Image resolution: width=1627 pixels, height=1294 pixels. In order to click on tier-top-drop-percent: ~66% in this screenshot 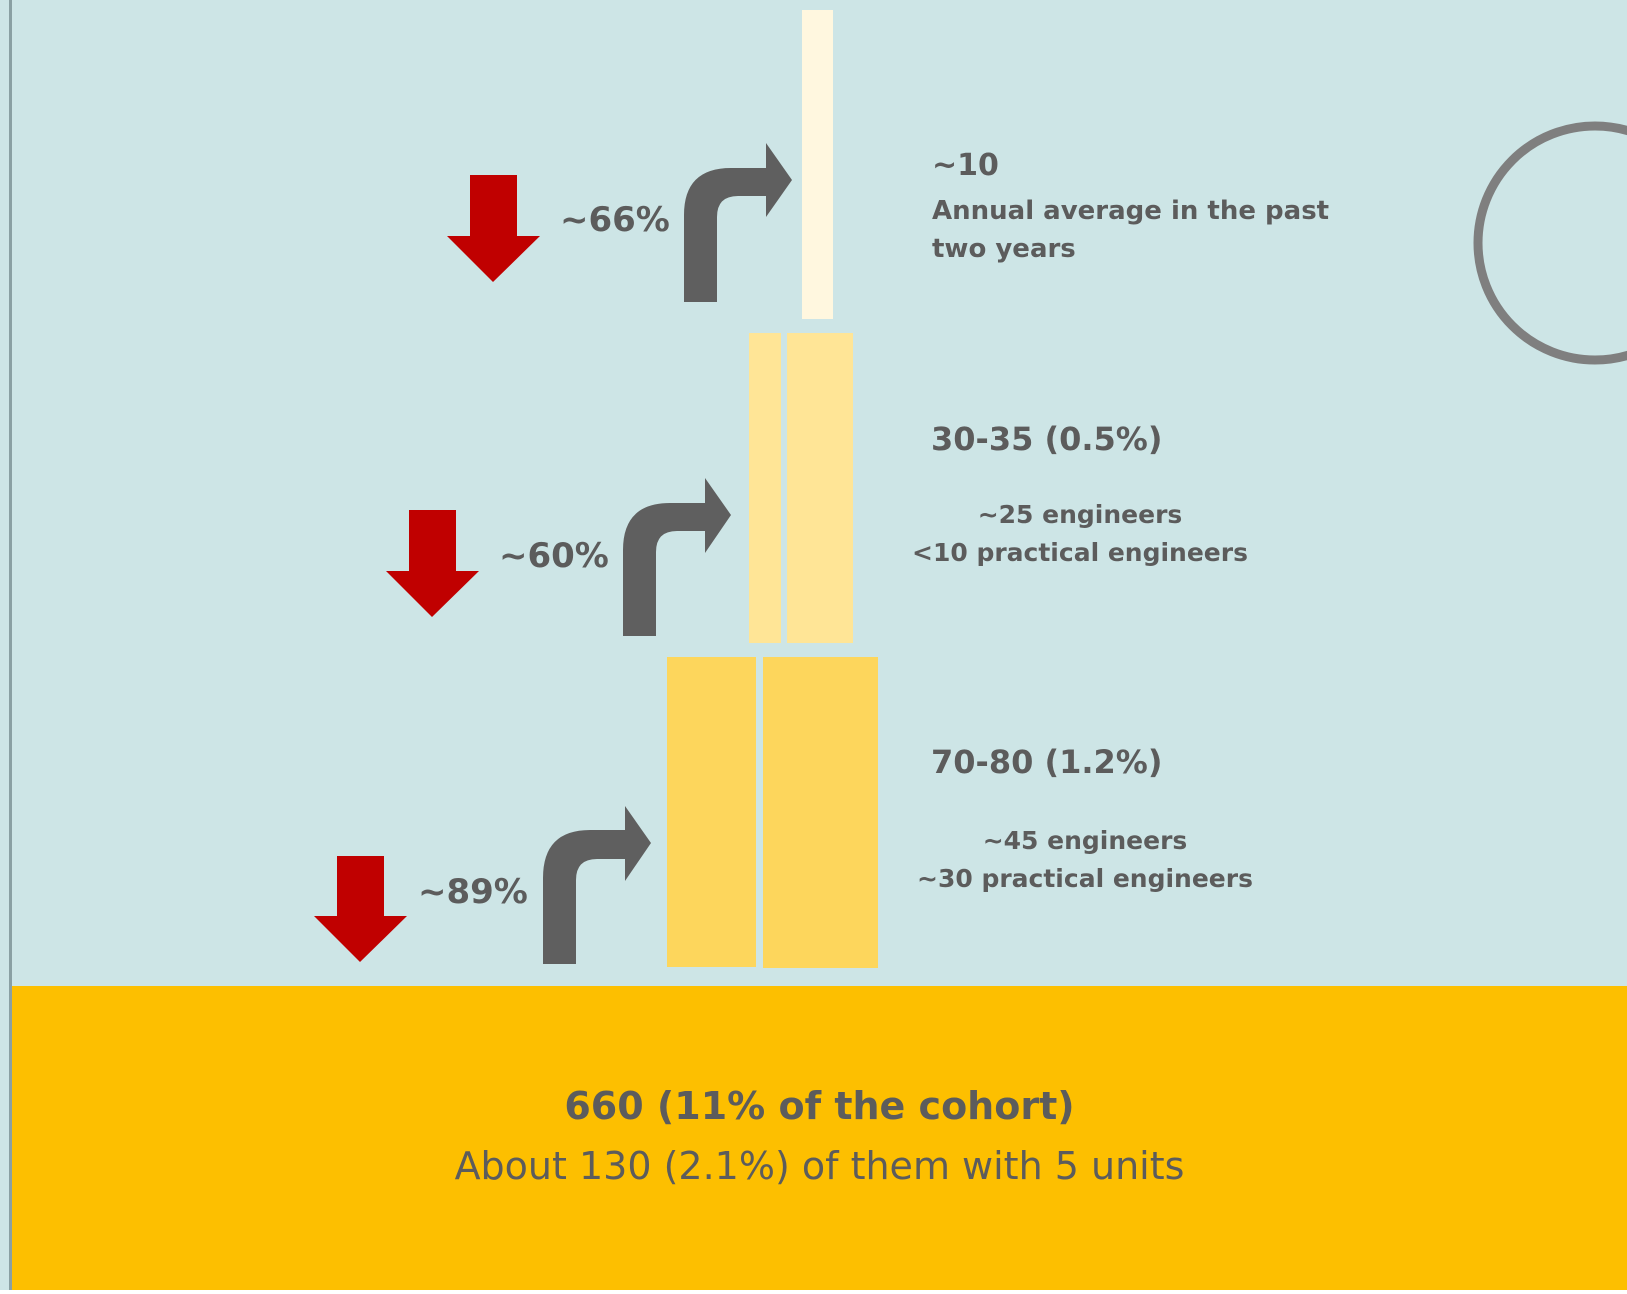, I will do `click(615, 220)`.